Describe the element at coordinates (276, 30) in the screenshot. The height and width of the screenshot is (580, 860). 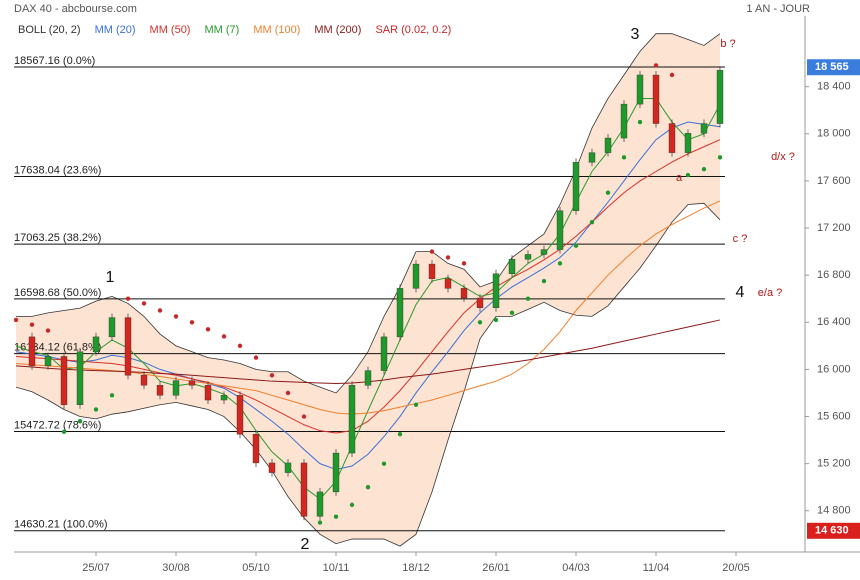
I see `legend-entry: MM (100)` at that location.